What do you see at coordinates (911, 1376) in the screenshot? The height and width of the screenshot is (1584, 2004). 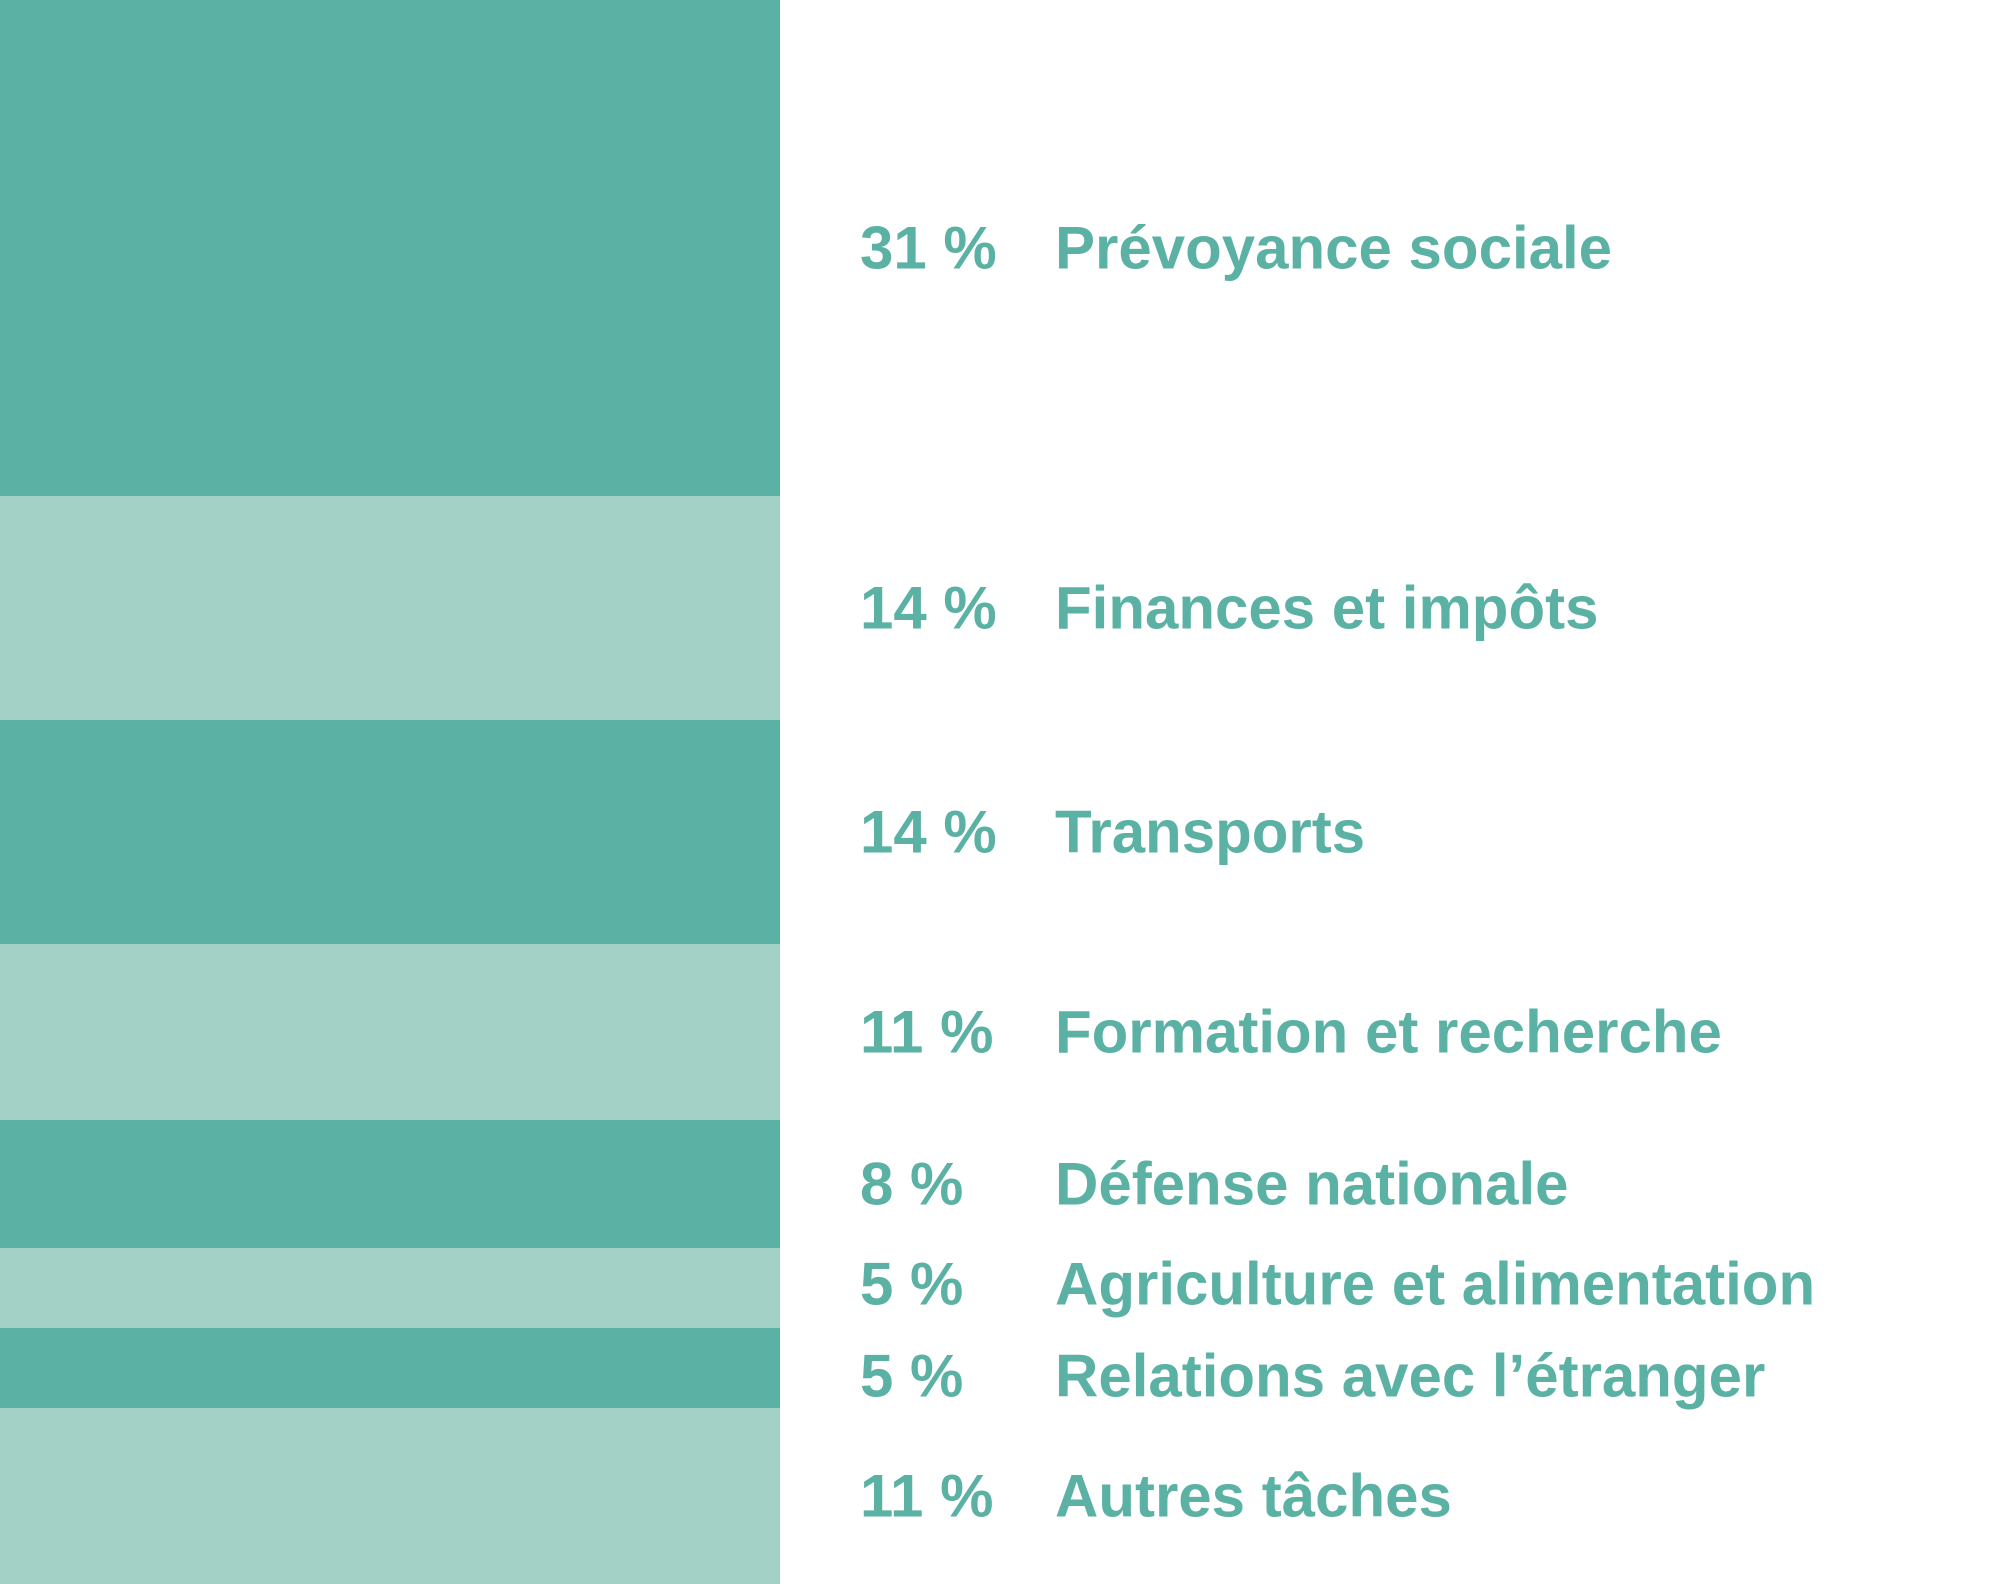 I see `value-label-7: 5 %` at bounding box center [911, 1376].